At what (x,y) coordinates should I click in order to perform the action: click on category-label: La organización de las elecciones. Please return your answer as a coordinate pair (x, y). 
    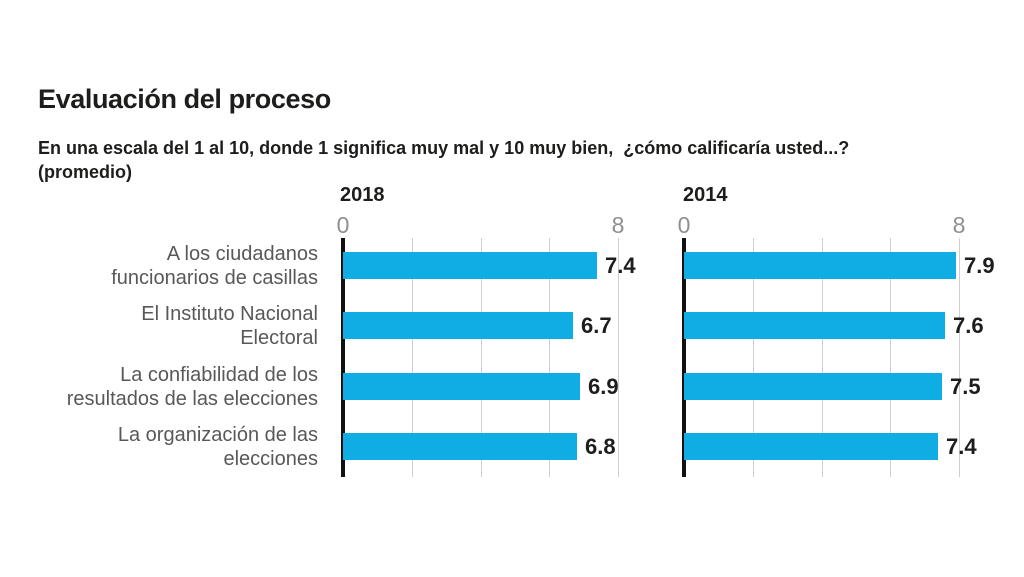
    Looking at the image, I should click on (169, 447).